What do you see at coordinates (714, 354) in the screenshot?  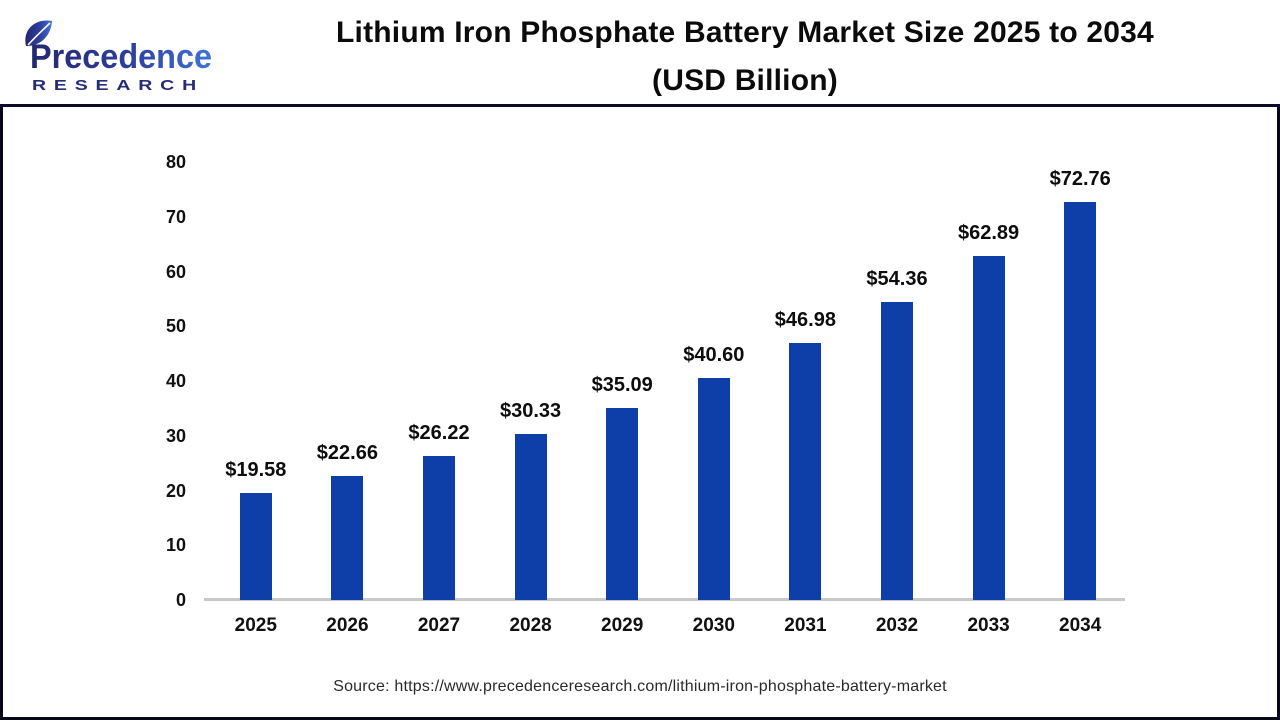 I see `bar-value-label-2030: $40.60` at bounding box center [714, 354].